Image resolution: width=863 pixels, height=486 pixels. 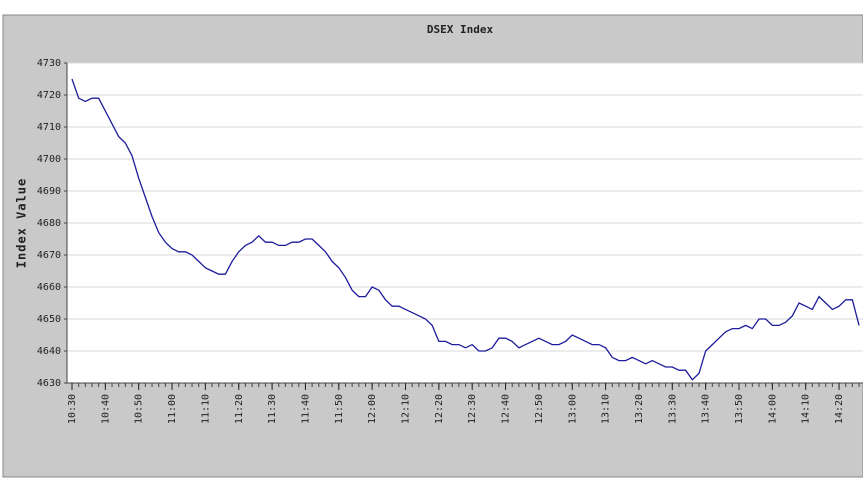 I want to click on x-tick-label: 13:50, so click(x=739, y=409).